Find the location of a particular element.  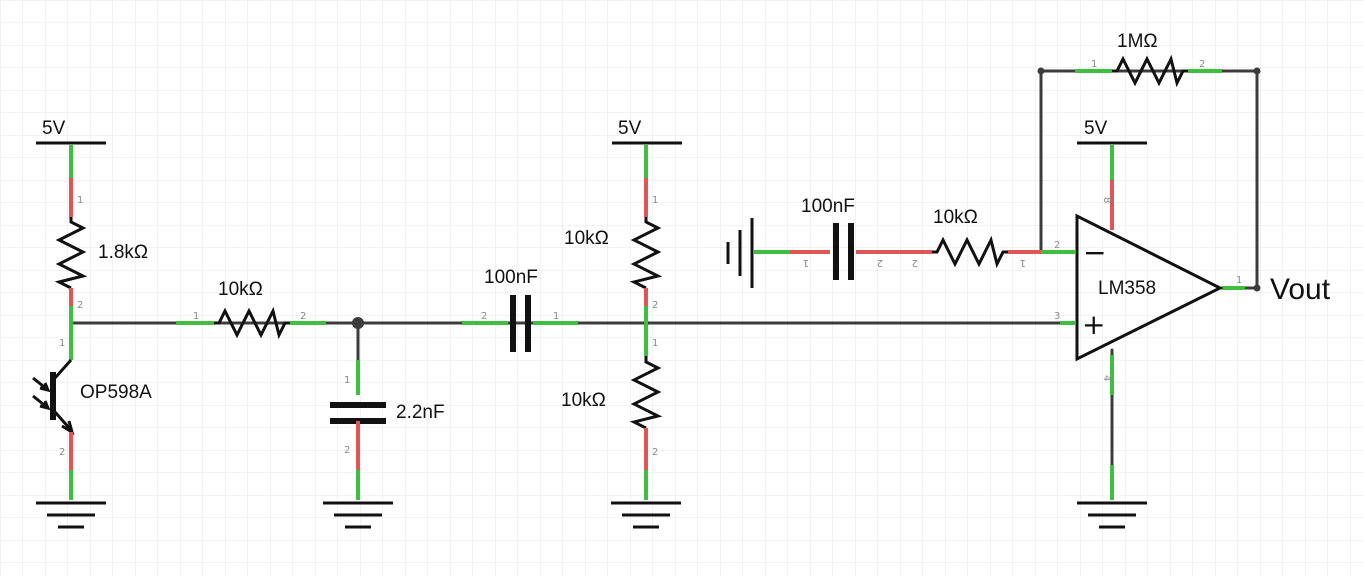

resistor-10k-a: 1 2 10kΩ is located at coordinates (251, 309).